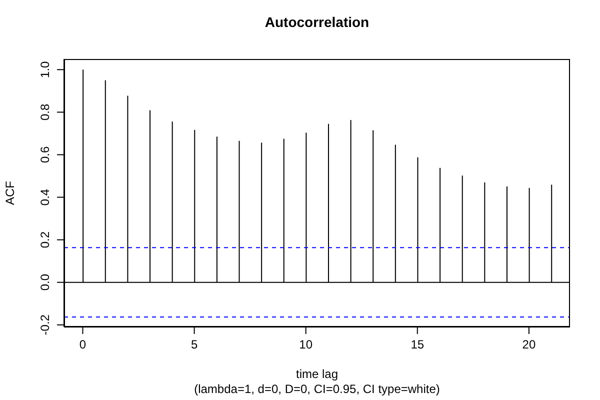 The width and height of the screenshot is (600, 400). I want to click on x-axis-title: time lag, so click(317, 374).